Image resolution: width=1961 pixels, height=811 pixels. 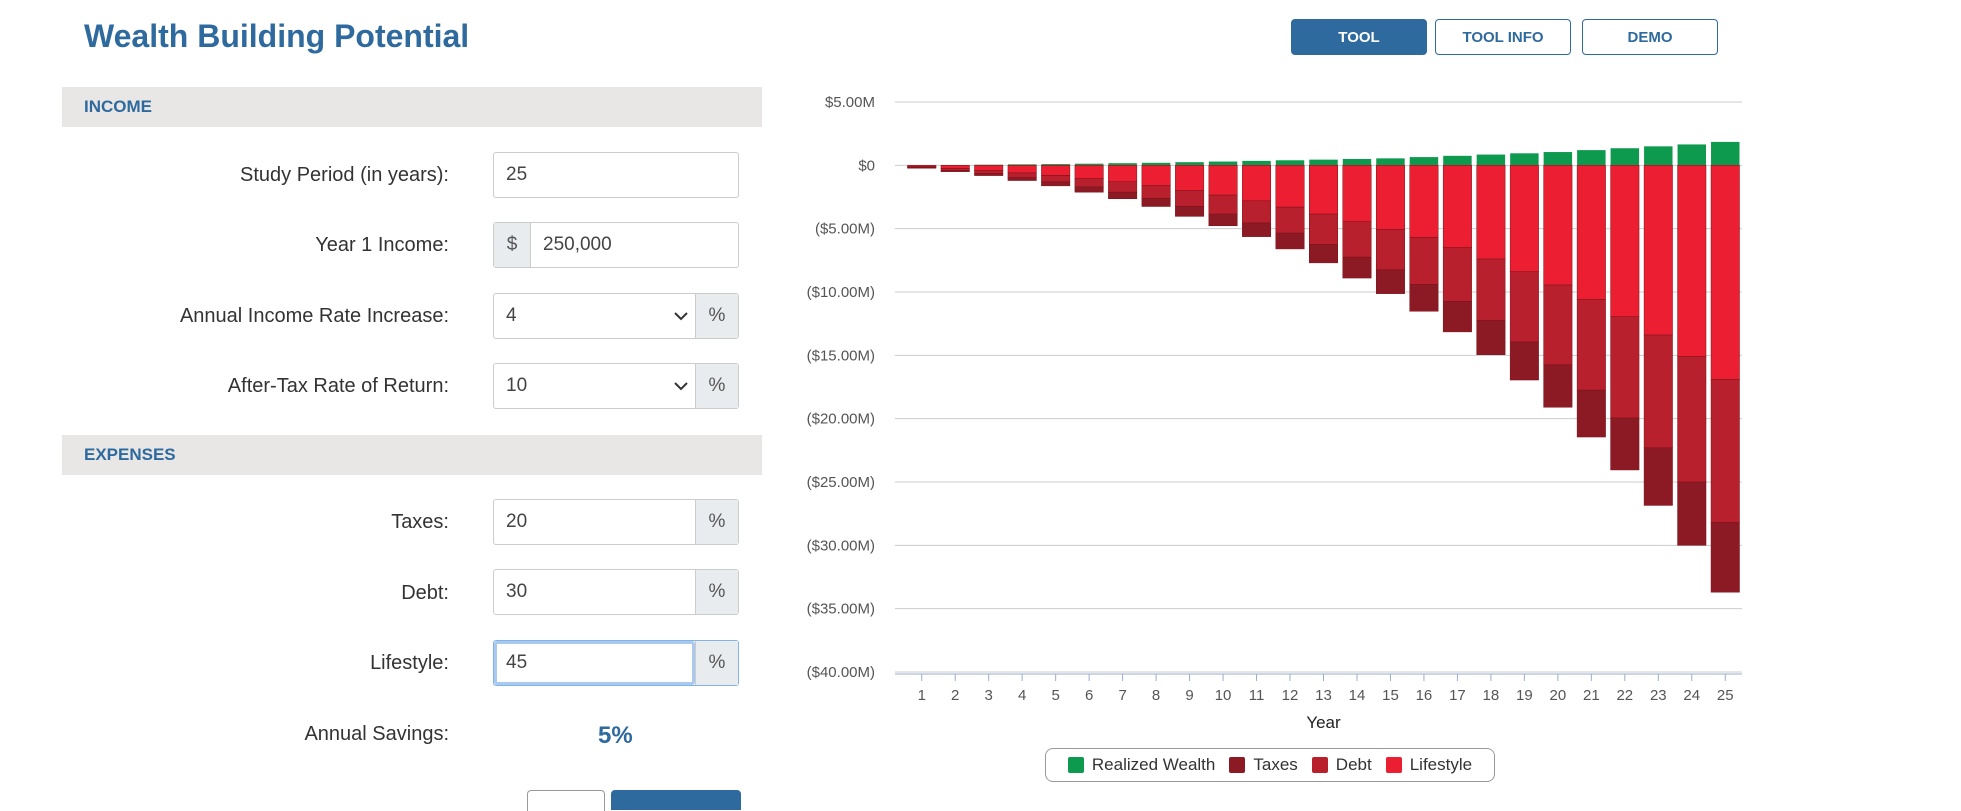 What do you see at coordinates (425, 593) in the screenshot?
I see `debt-label: Debt:` at bounding box center [425, 593].